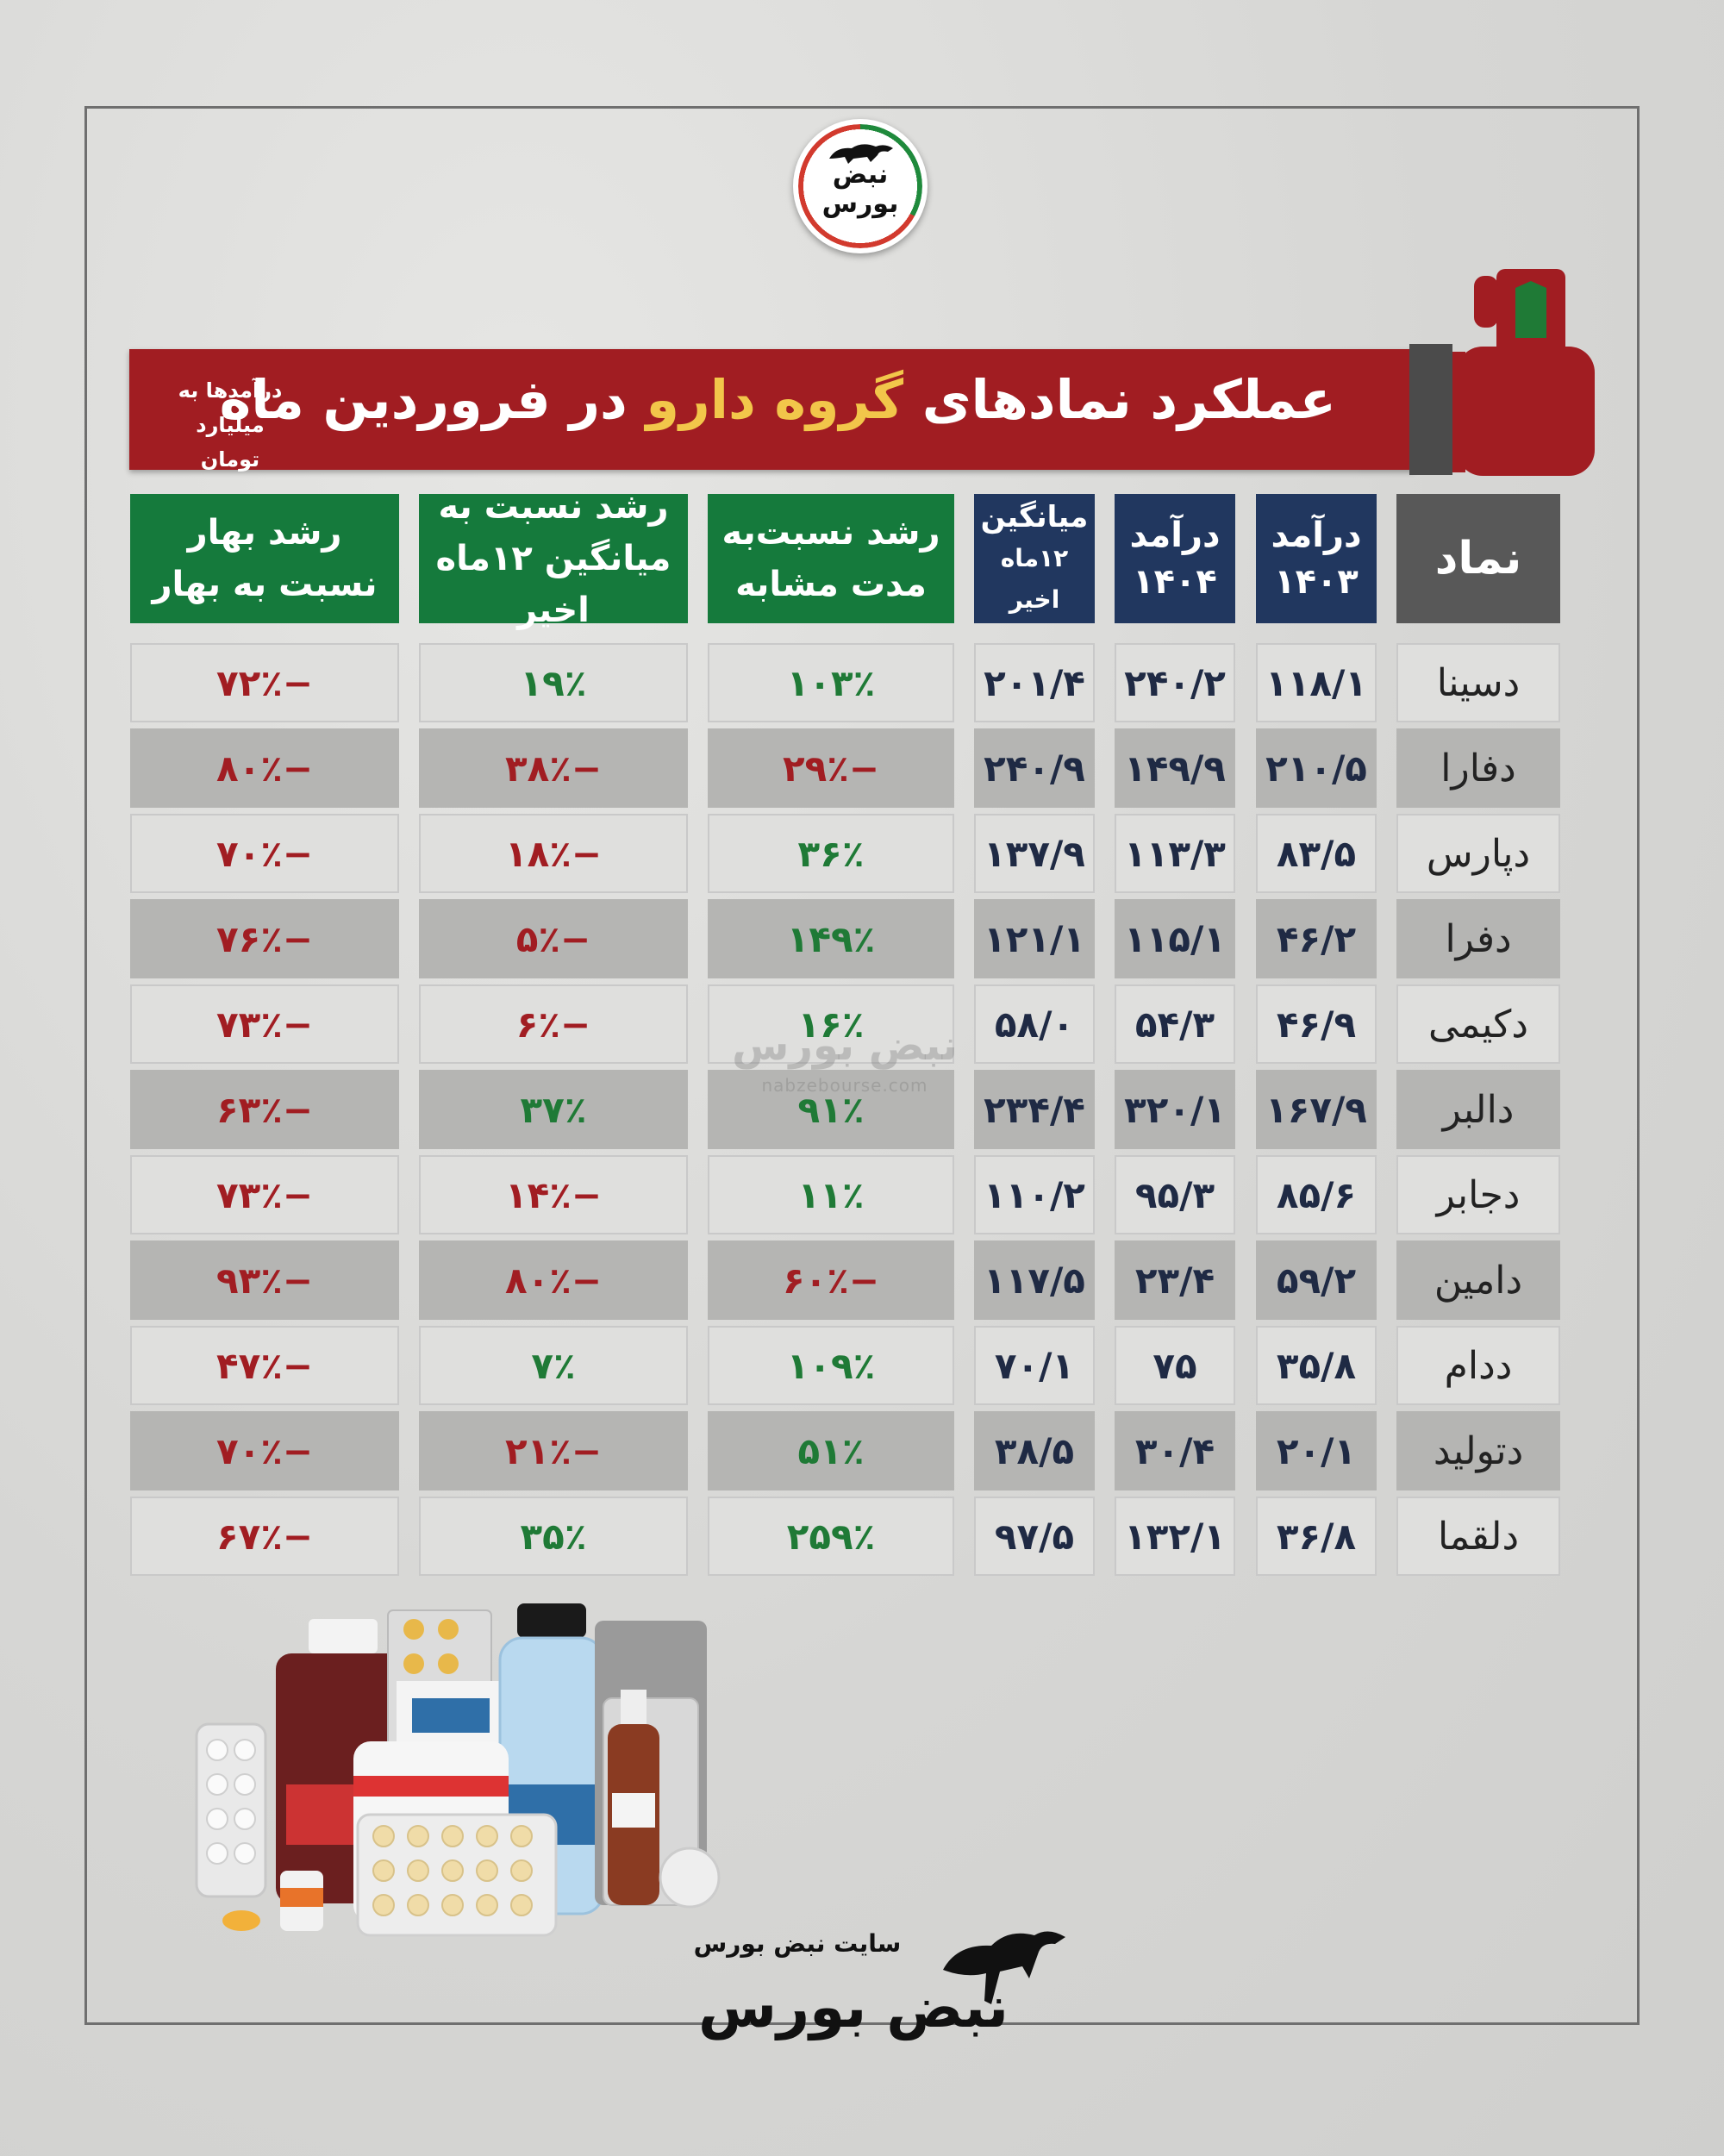  I want to click on cell-revenue-1404: ۹۵/۳, so click(1175, 1194).